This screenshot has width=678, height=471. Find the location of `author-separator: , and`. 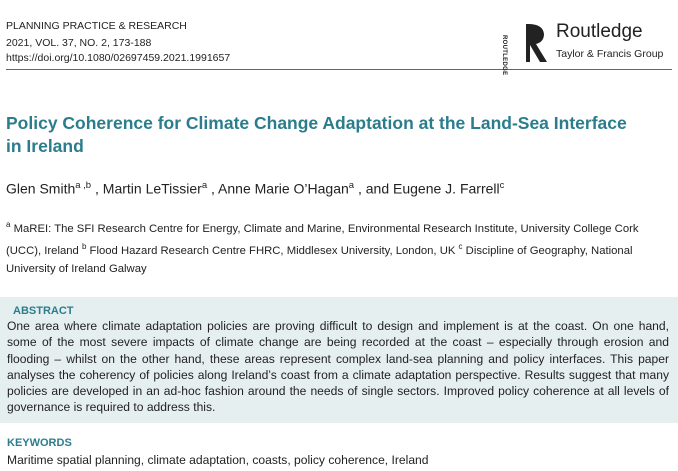

author-separator: , and is located at coordinates (374, 188).